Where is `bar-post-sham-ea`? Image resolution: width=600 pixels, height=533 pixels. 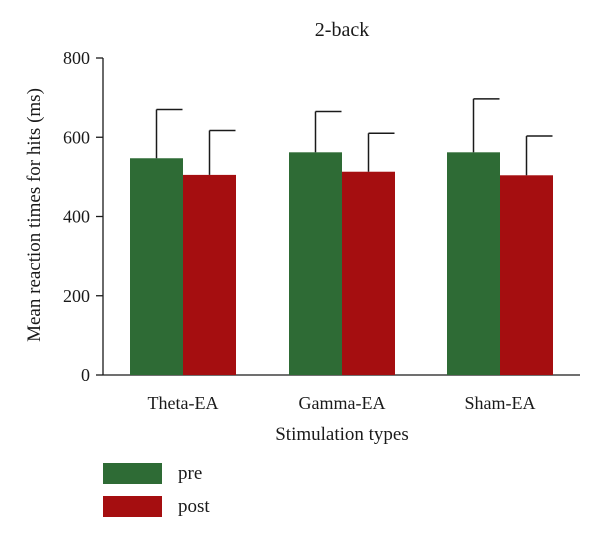 bar-post-sham-ea is located at coordinates (526, 275).